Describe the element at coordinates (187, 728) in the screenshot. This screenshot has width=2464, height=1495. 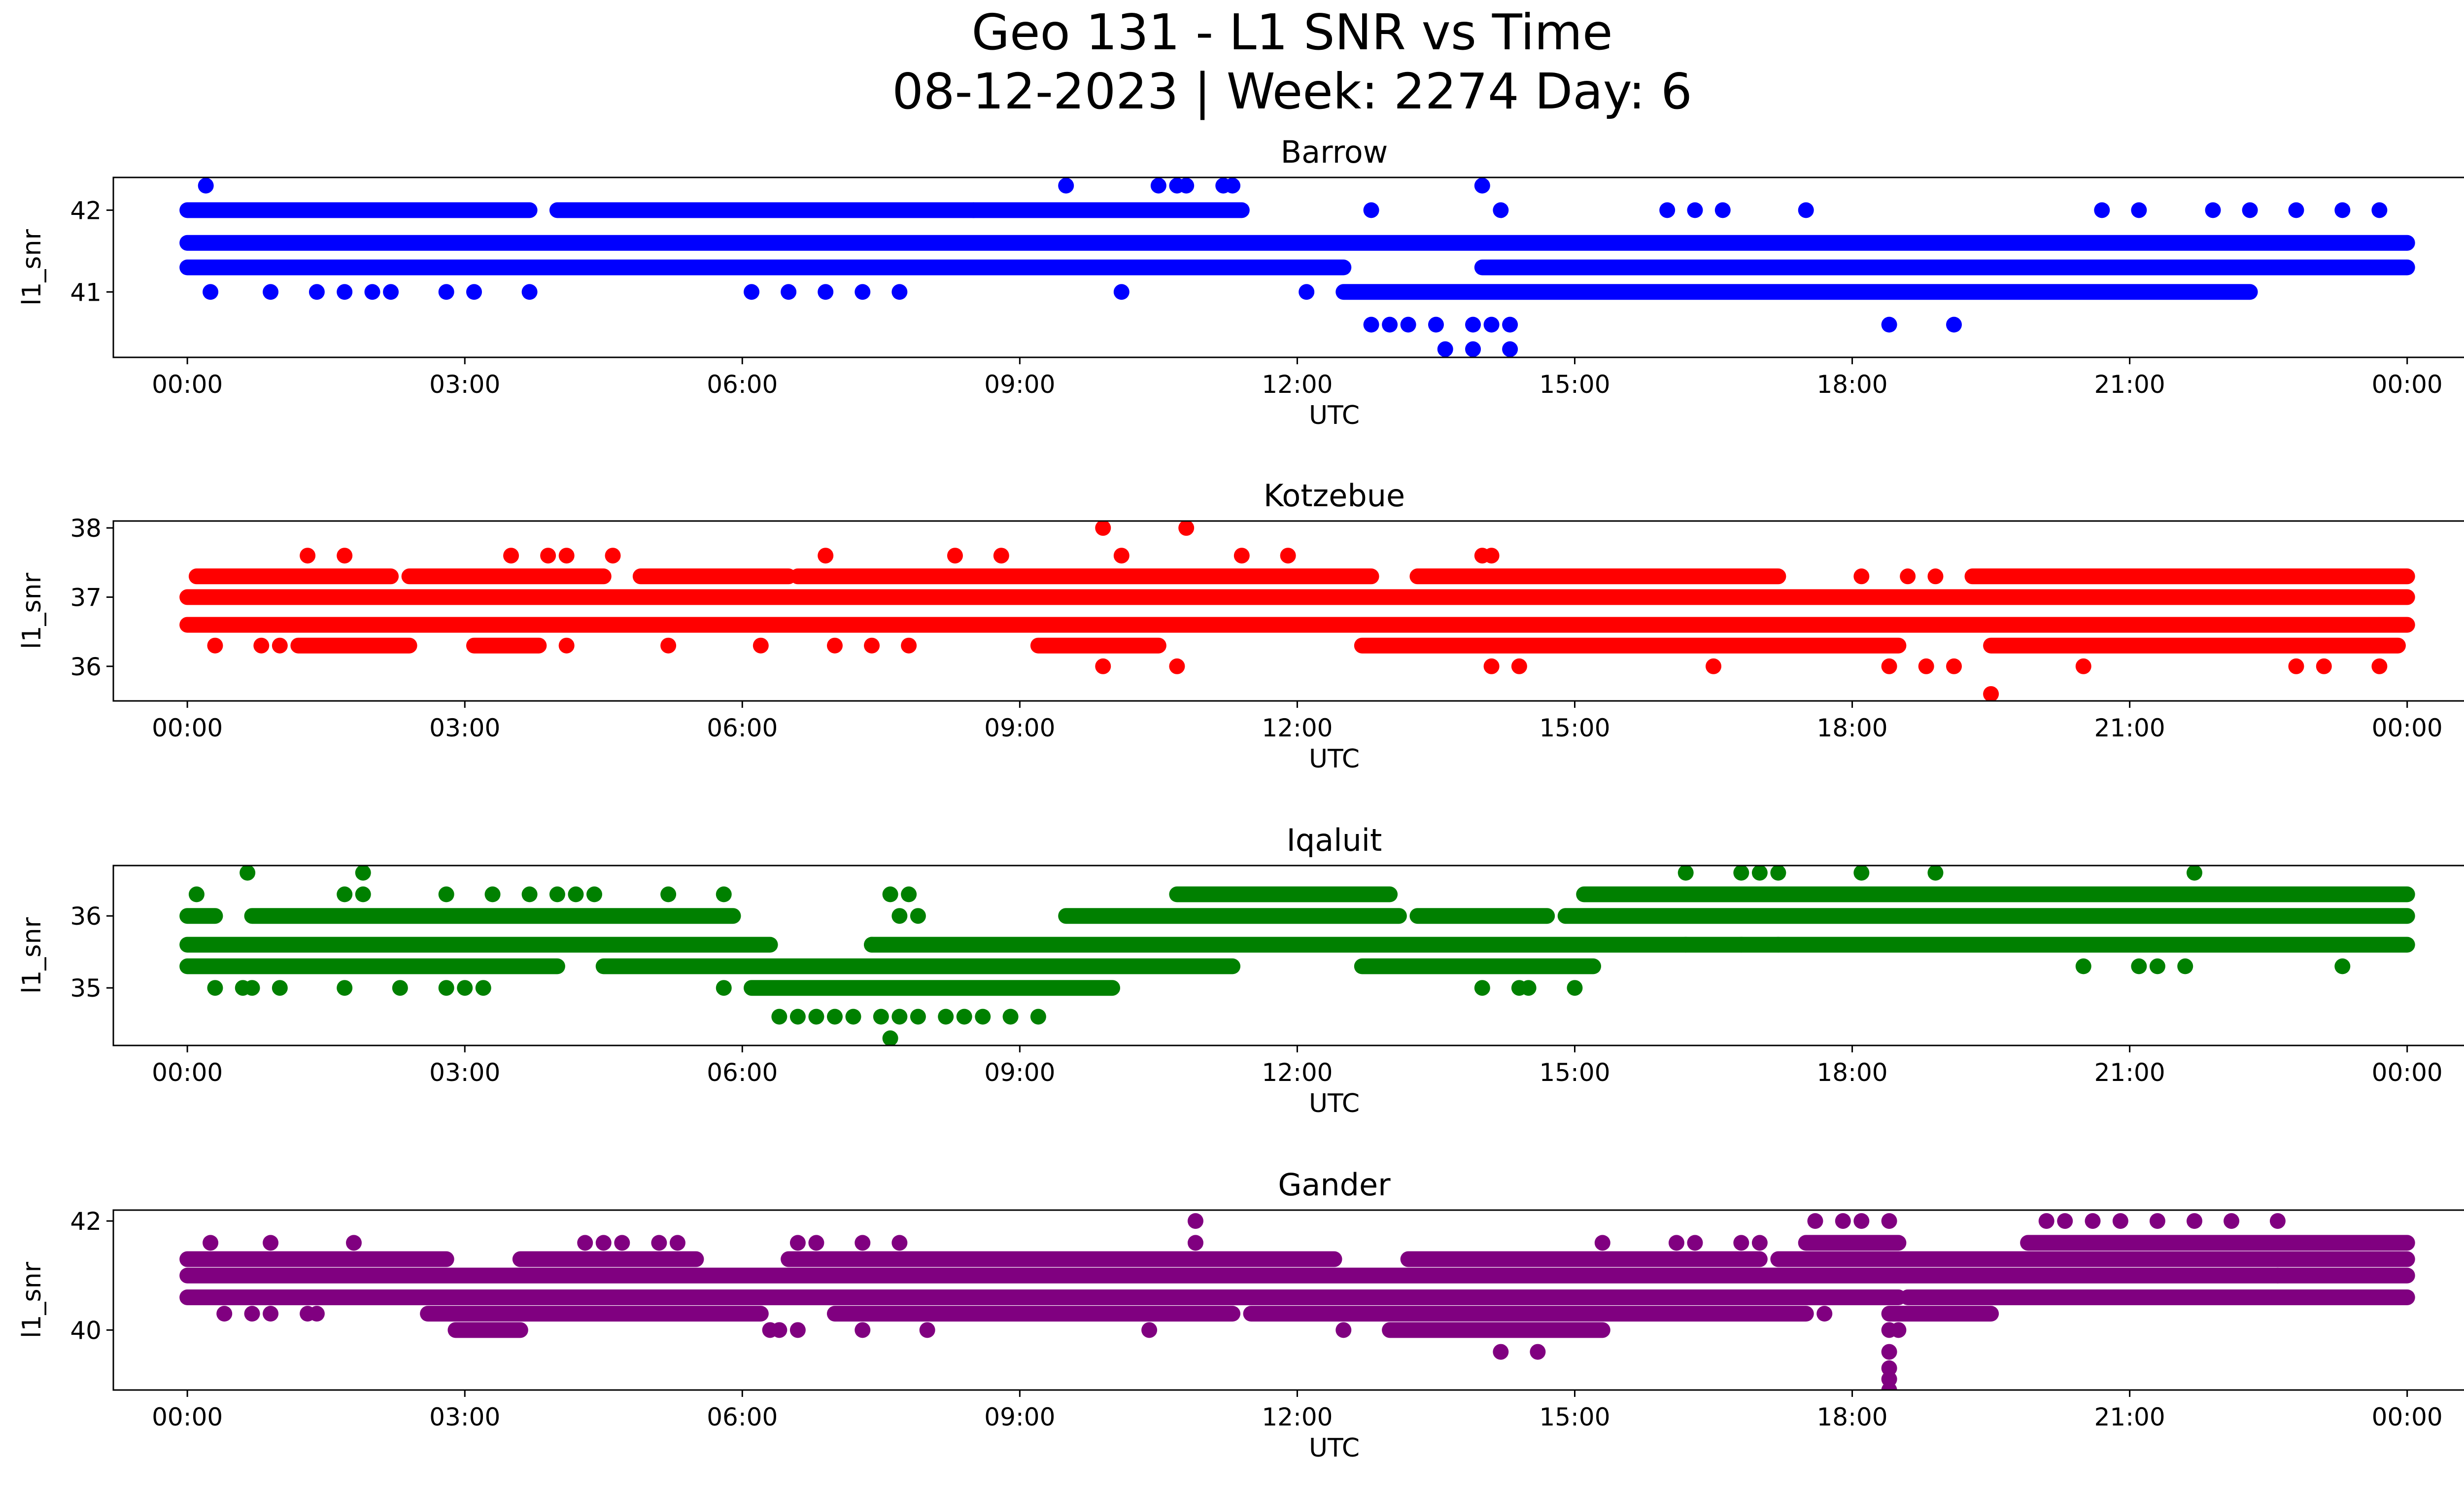
I see `x-tick-label-kotzebue-0: 00:00` at that location.